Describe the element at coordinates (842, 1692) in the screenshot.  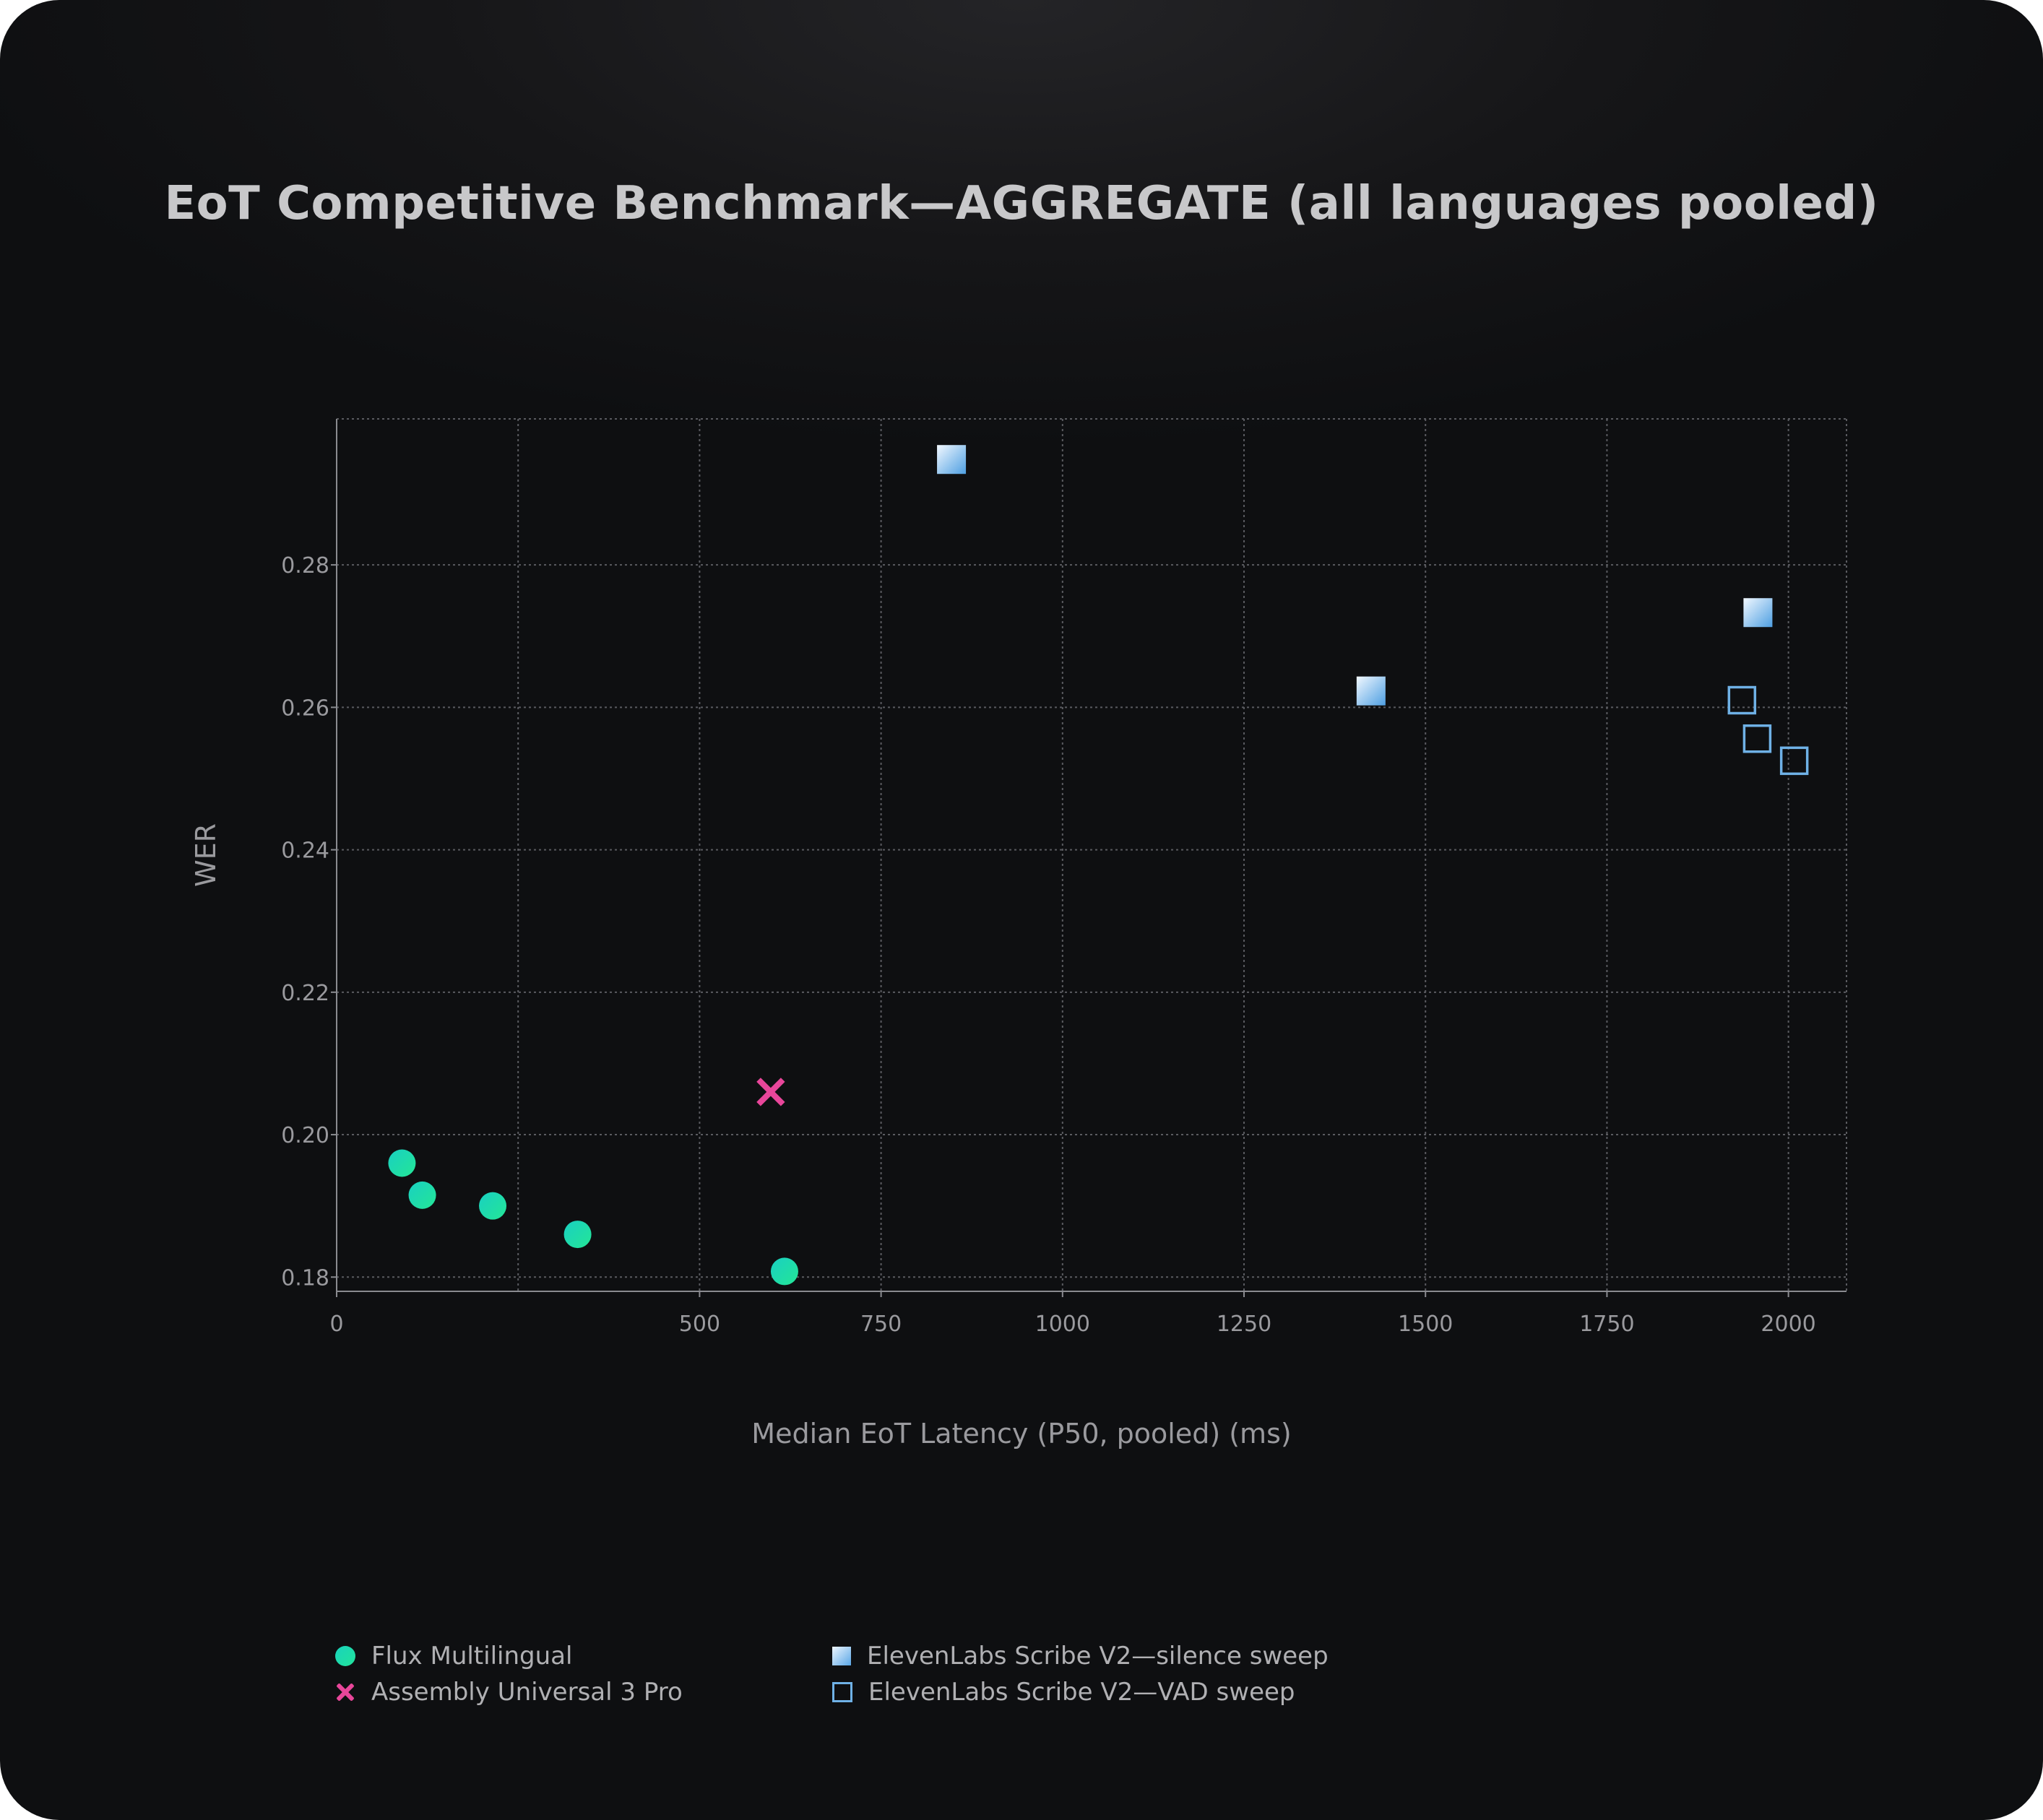
I see `legend-marker-square-open` at that location.